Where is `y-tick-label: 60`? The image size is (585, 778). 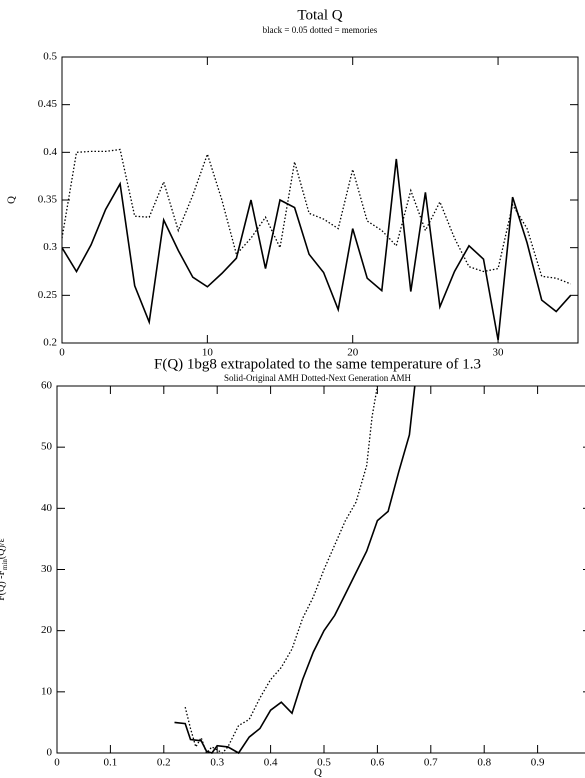
y-tick-label: 60 is located at coordinates (47, 386).